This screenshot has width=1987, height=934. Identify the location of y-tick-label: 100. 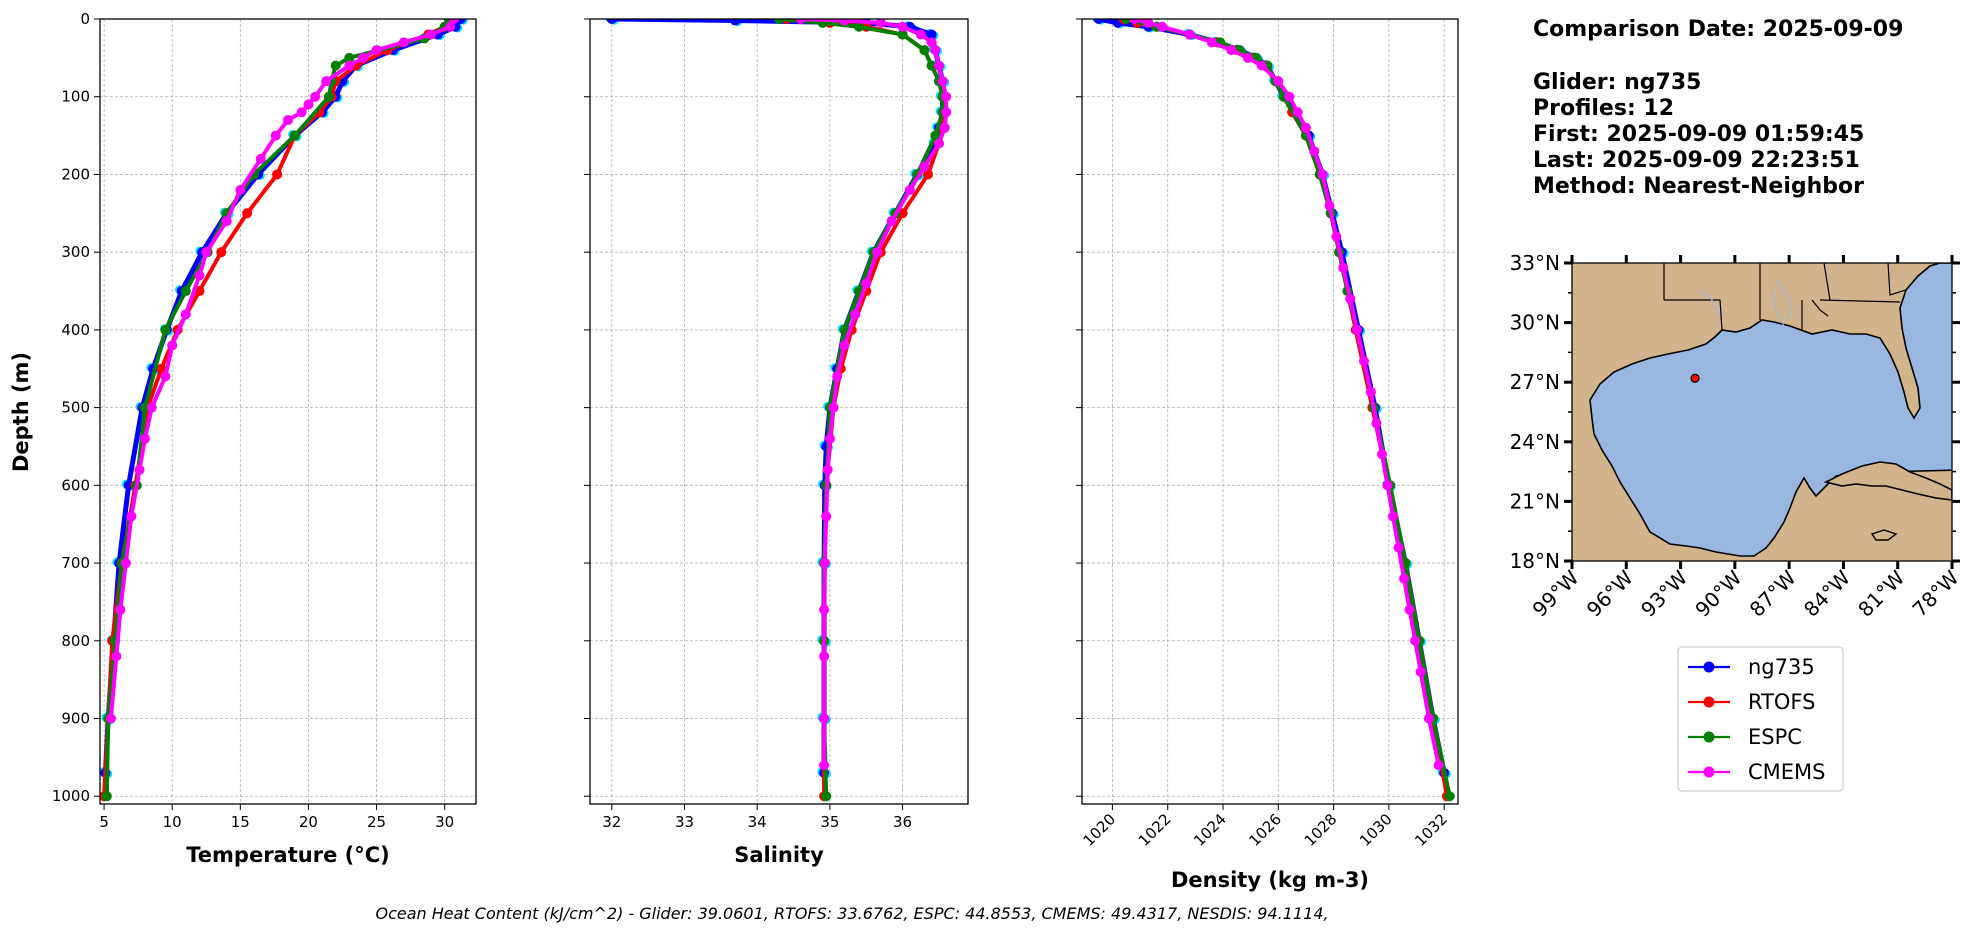
(75, 97).